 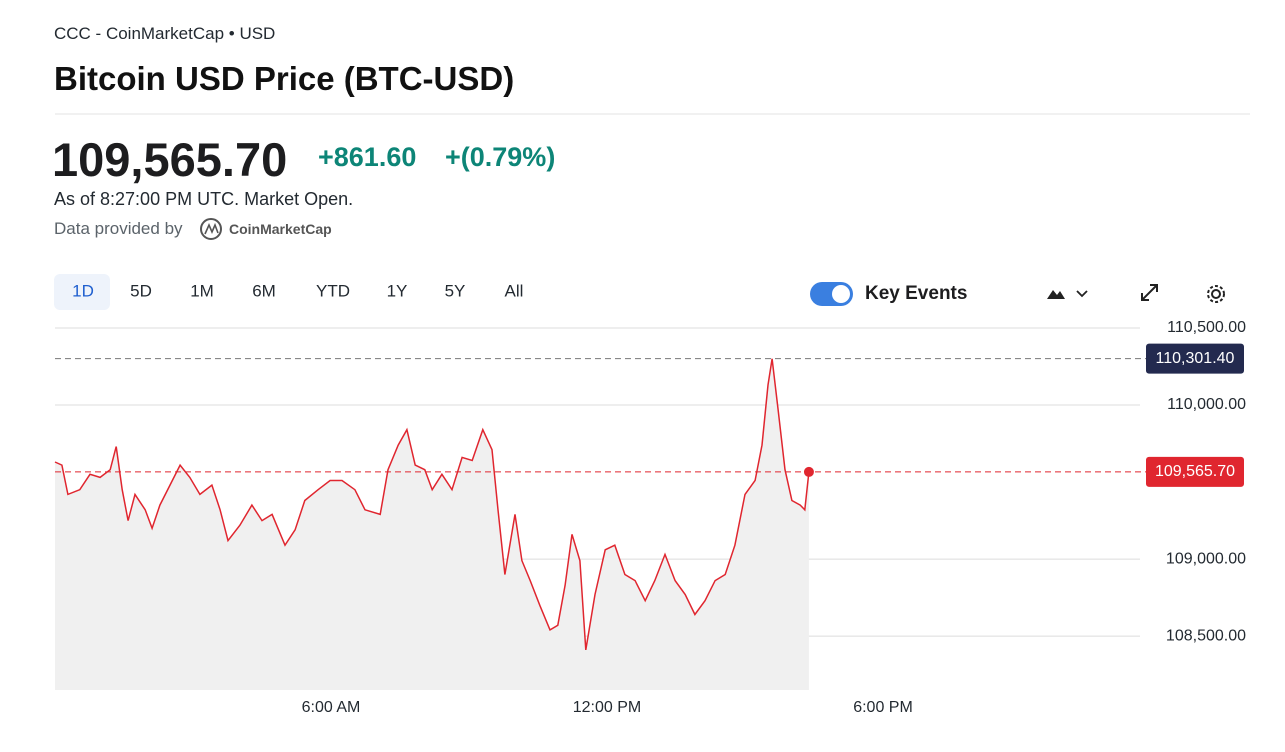 What do you see at coordinates (1206, 404) in the screenshot?
I see `y-tick-label: 110,000.00` at bounding box center [1206, 404].